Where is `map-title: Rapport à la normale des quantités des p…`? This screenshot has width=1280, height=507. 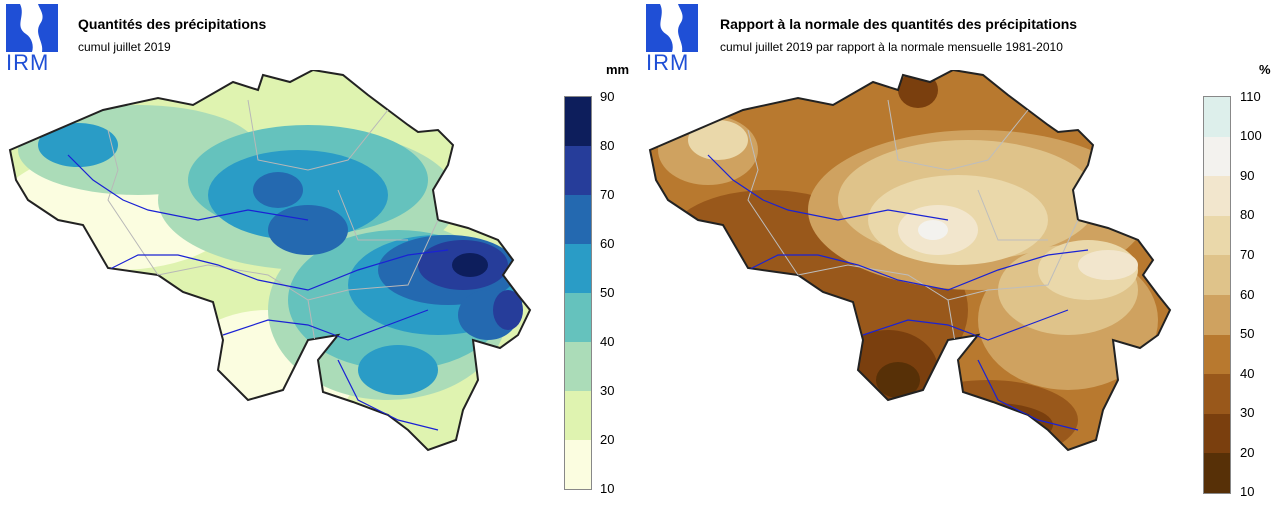 map-title: Rapport à la normale des quantités des p… is located at coordinates (899, 24).